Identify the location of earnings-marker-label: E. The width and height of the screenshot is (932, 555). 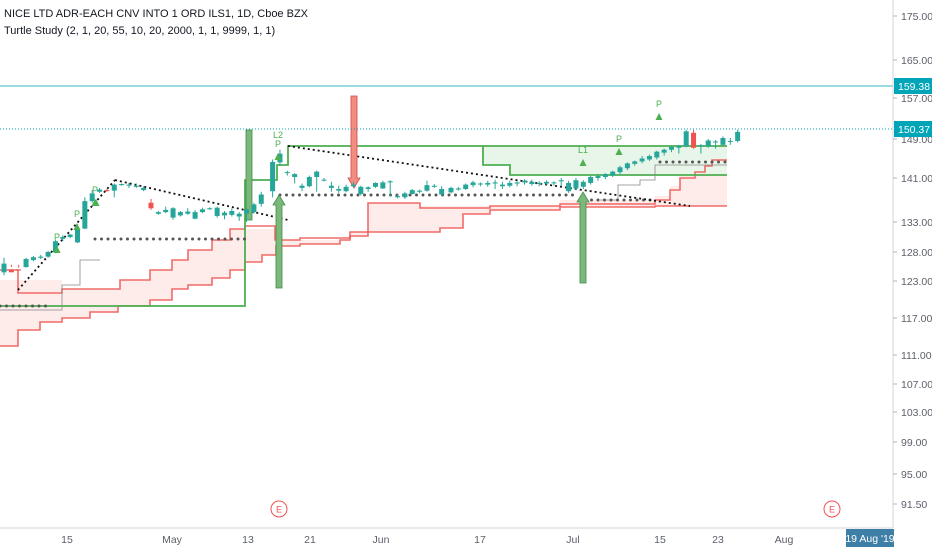
(279, 510).